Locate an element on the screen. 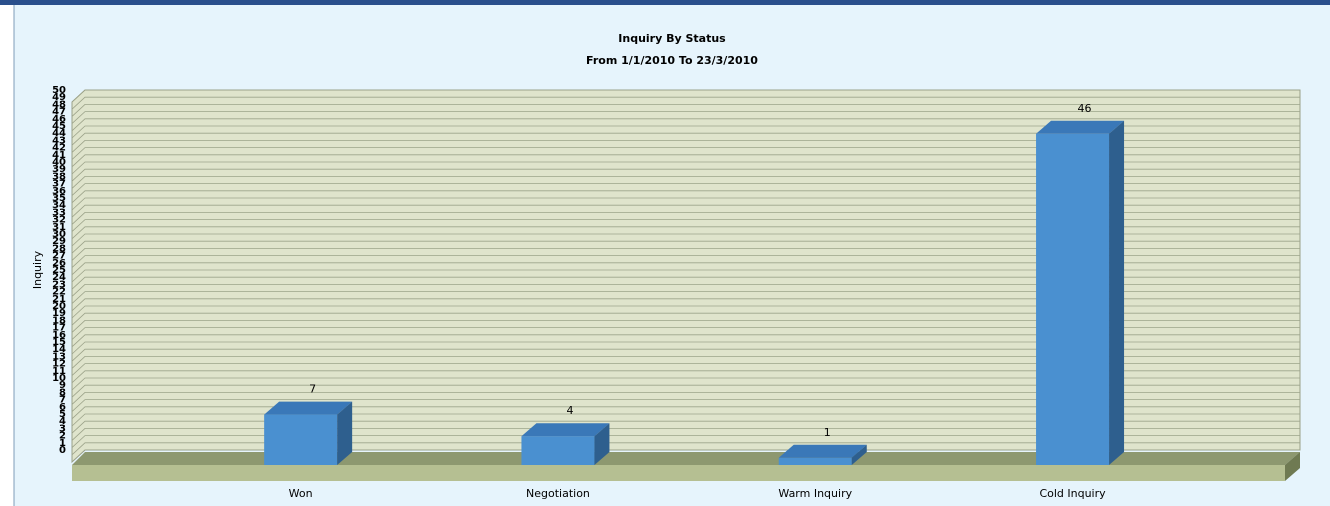  y-tick-label: 49 is located at coordinates (59, 97).